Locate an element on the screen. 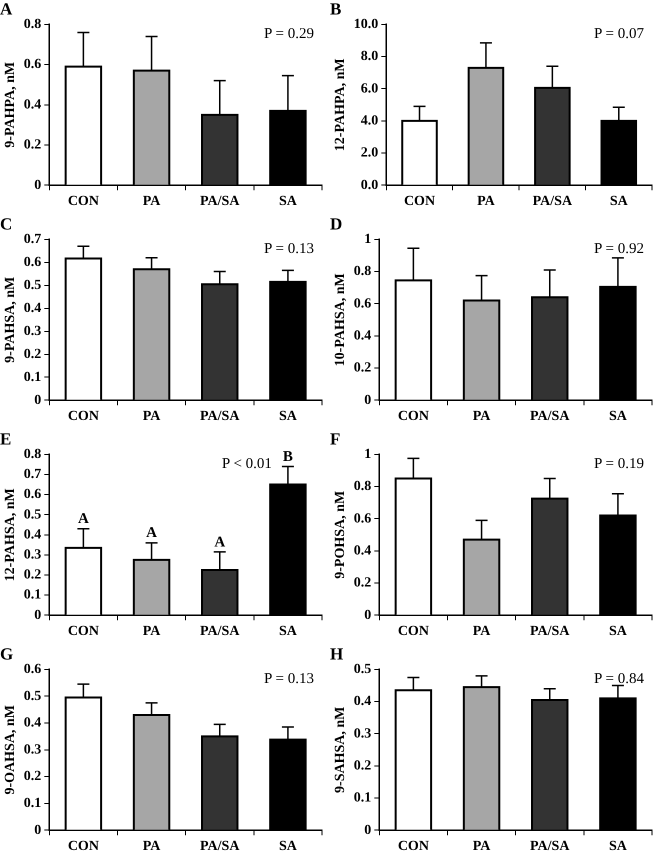 The image size is (660, 860). chart-title: E is located at coordinates (6, 439).